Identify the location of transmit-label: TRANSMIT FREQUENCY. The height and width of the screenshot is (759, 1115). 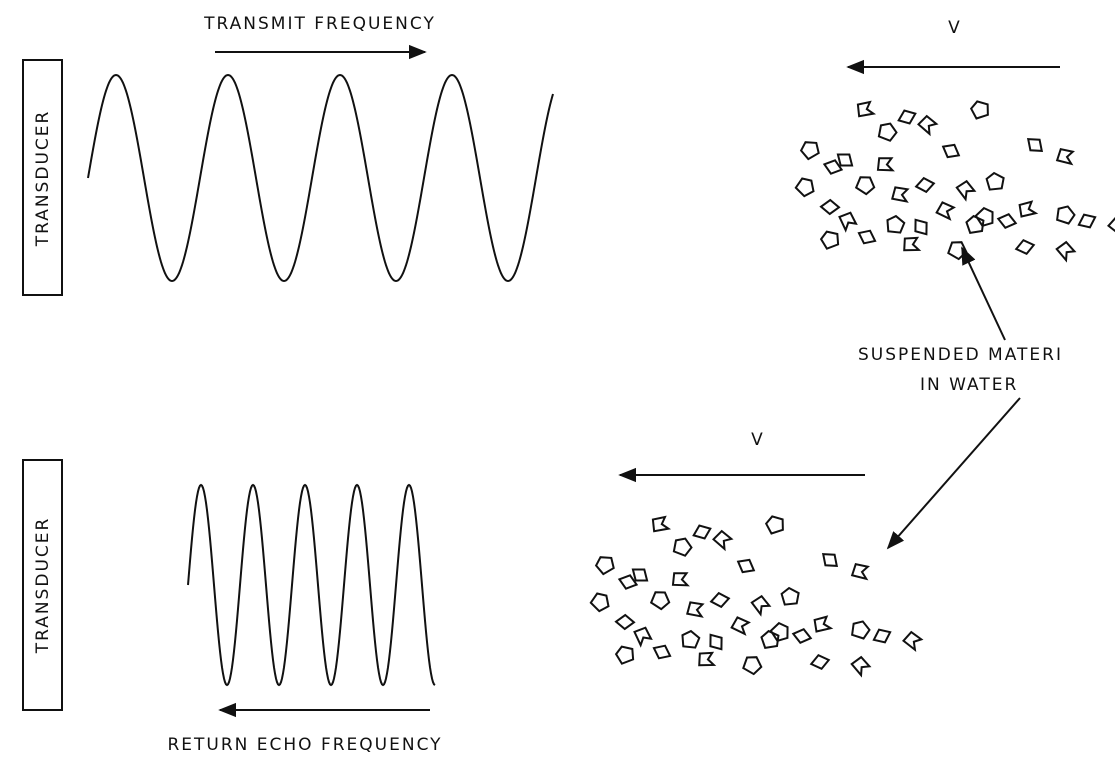
(319, 24).